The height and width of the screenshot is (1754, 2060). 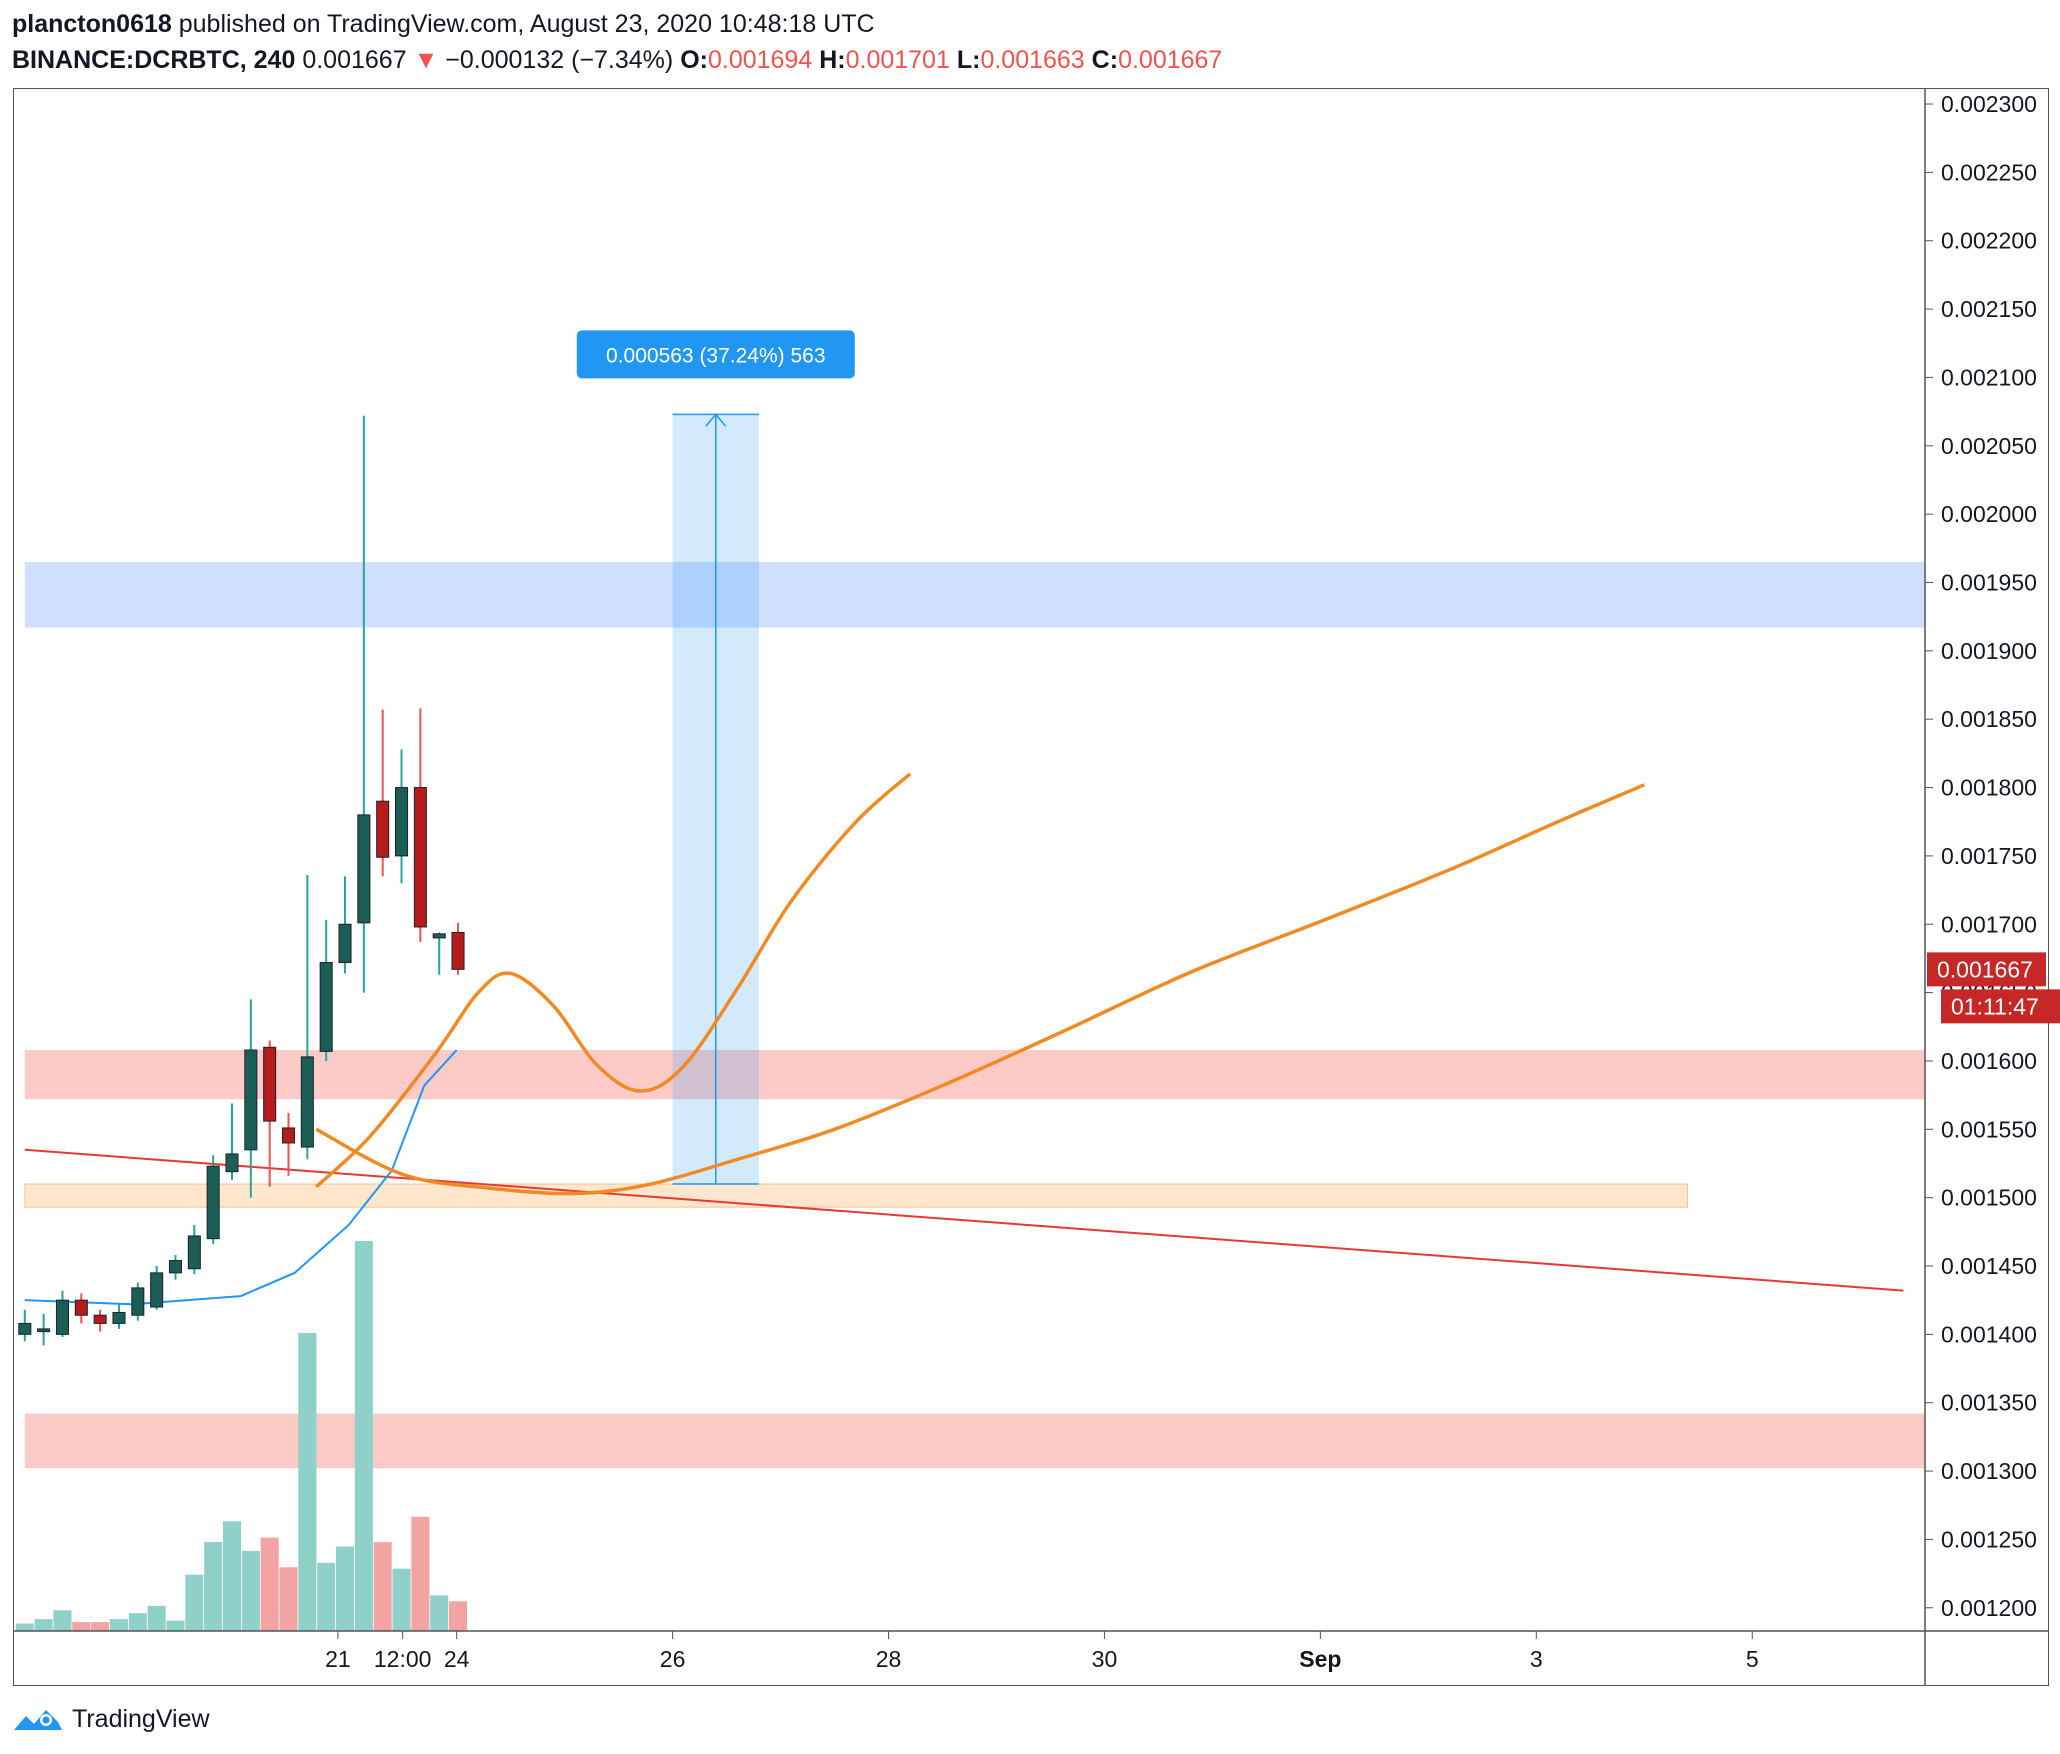 I want to click on low-value: 0.001663, so click(x=1032, y=60).